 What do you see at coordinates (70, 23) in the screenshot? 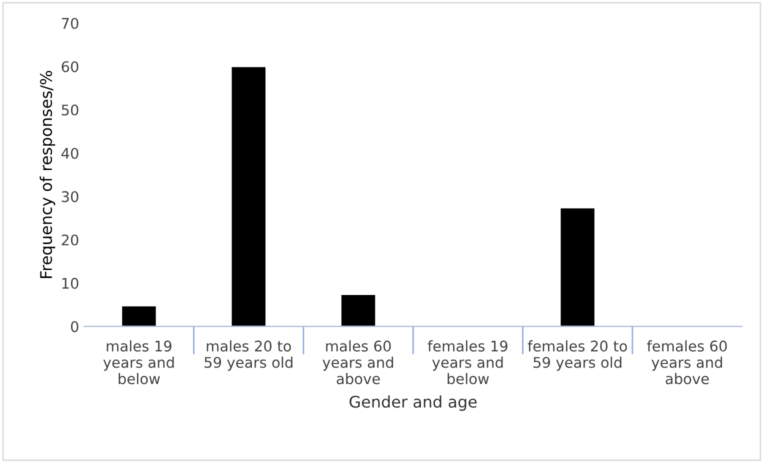
I see `y-tick-label: 70` at bounding box center [70, 23].